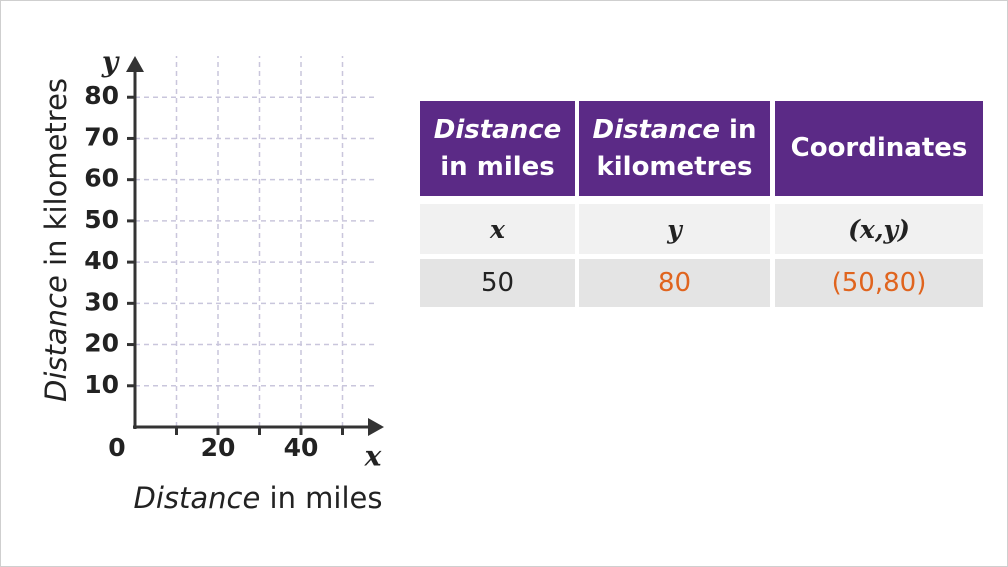  I want to click on y-tick-label: 50, so click(101, 219).